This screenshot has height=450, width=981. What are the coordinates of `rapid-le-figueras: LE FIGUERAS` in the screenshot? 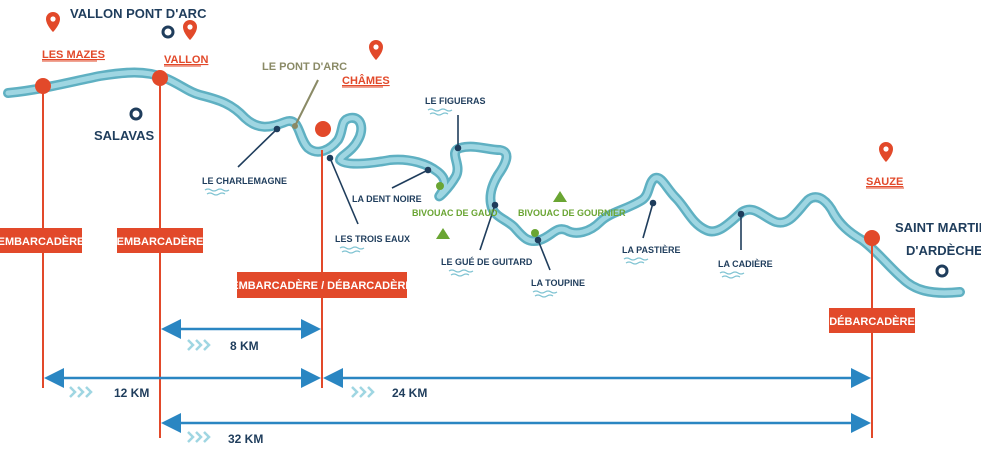 It's located at (455, 101).